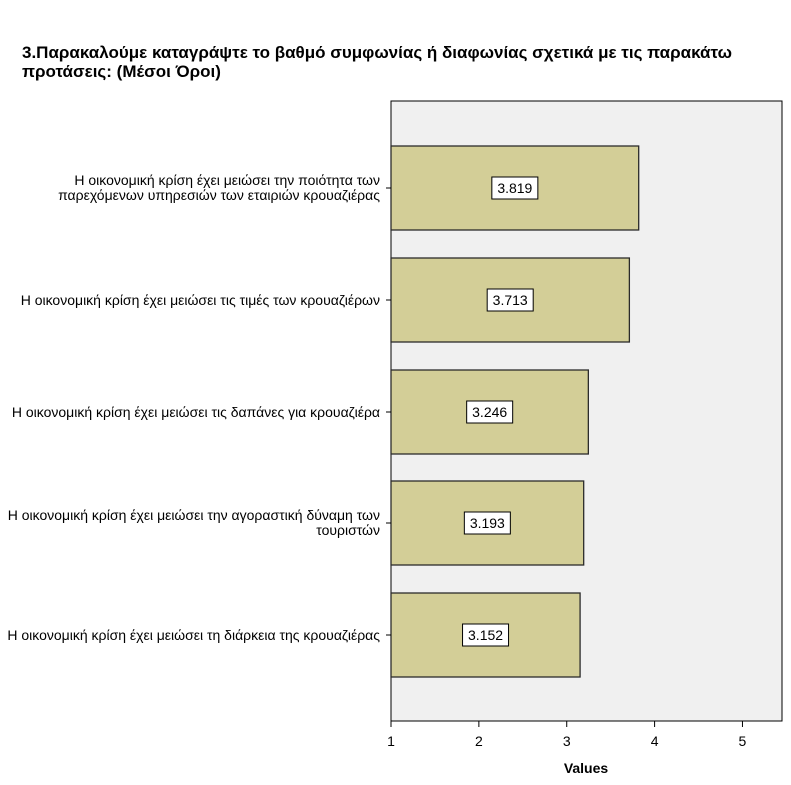  I want to click on x-tick-label: 3, so click(567, 741).